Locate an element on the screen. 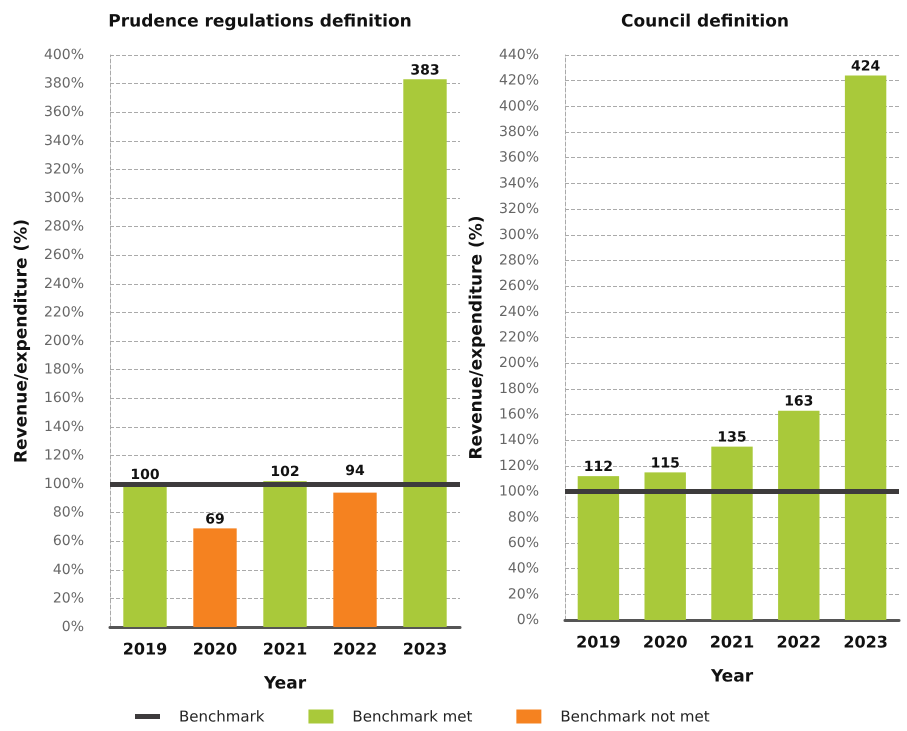 Image resolution: width=907 pixels, height=731 pixels. data-label: 102 is located at coordinates (285, 472).